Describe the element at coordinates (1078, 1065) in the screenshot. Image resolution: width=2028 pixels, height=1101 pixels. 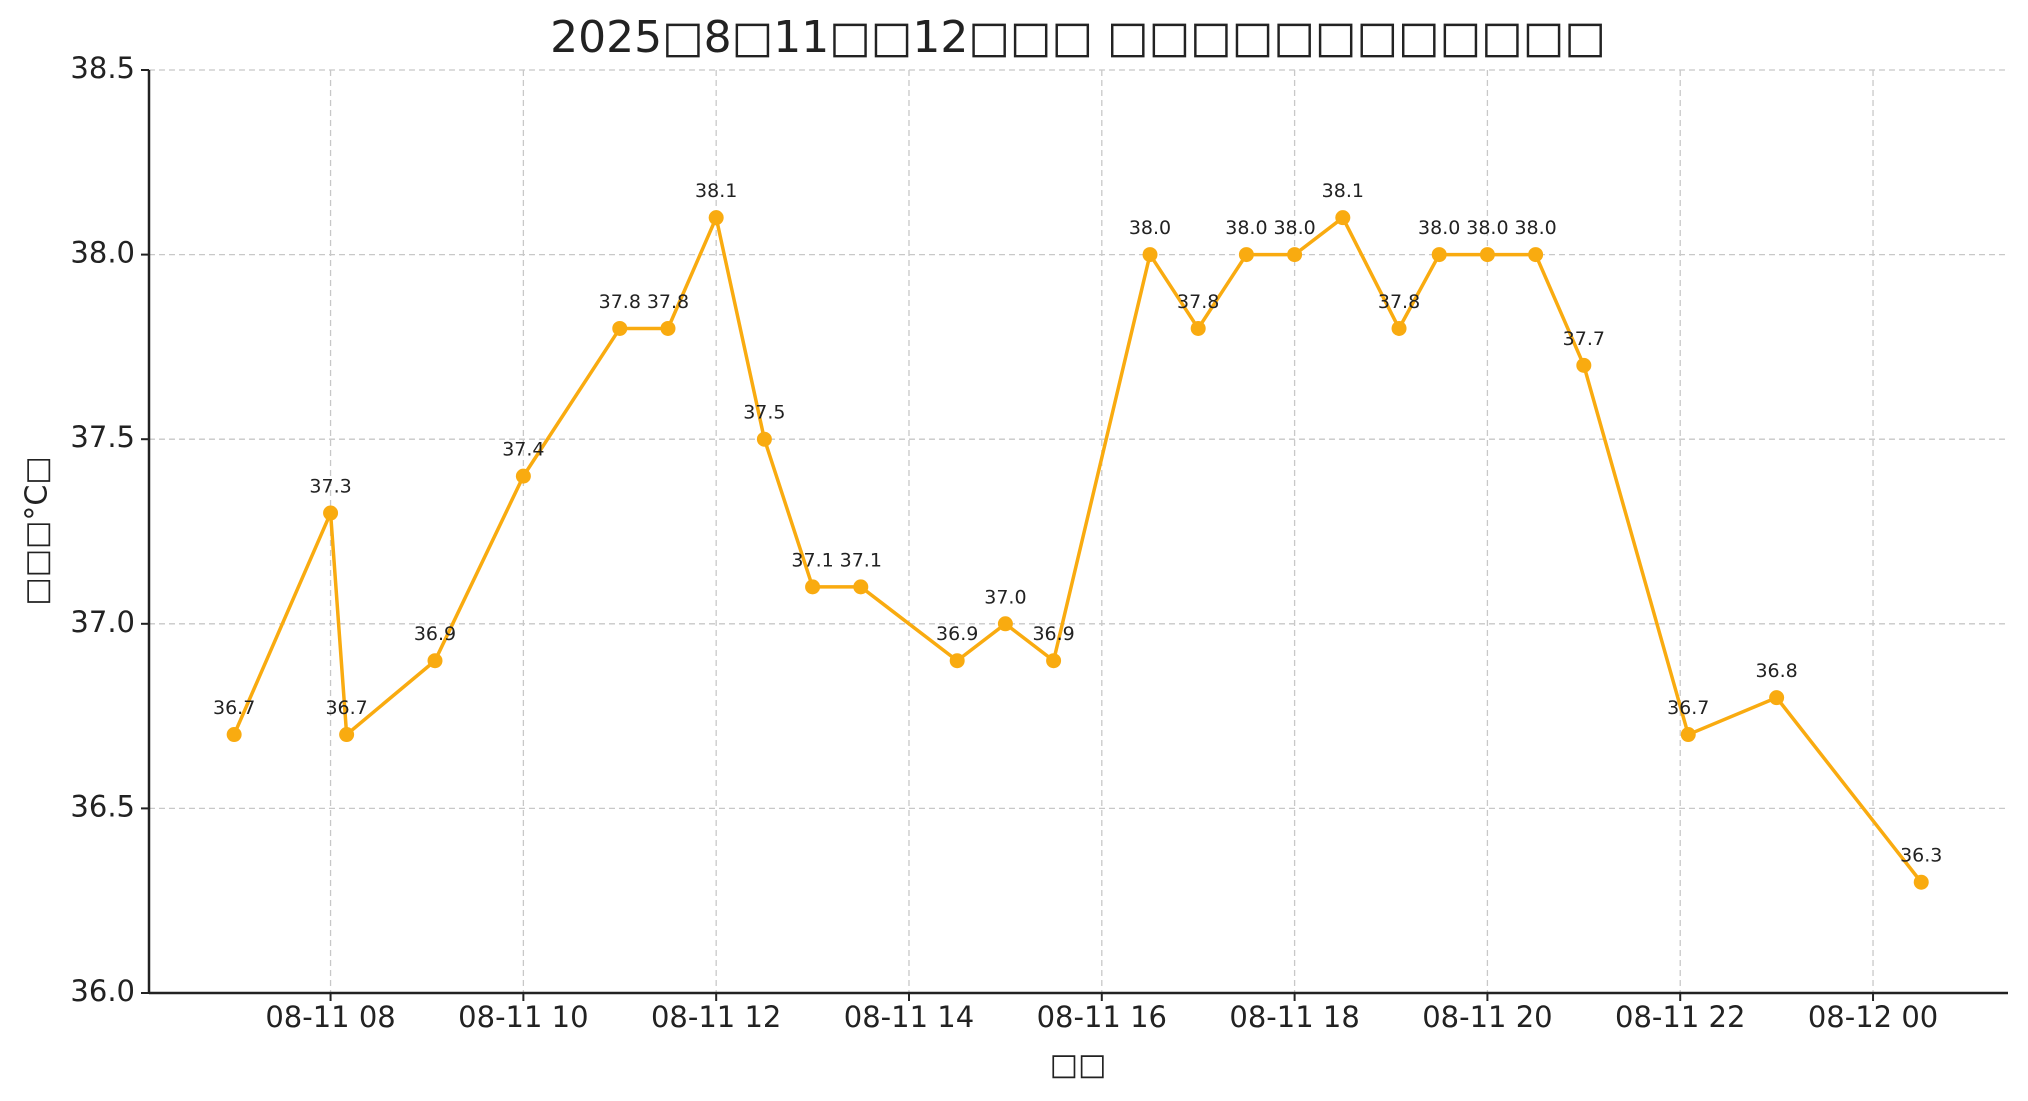
I see `x-axis-label: □□` at that location.